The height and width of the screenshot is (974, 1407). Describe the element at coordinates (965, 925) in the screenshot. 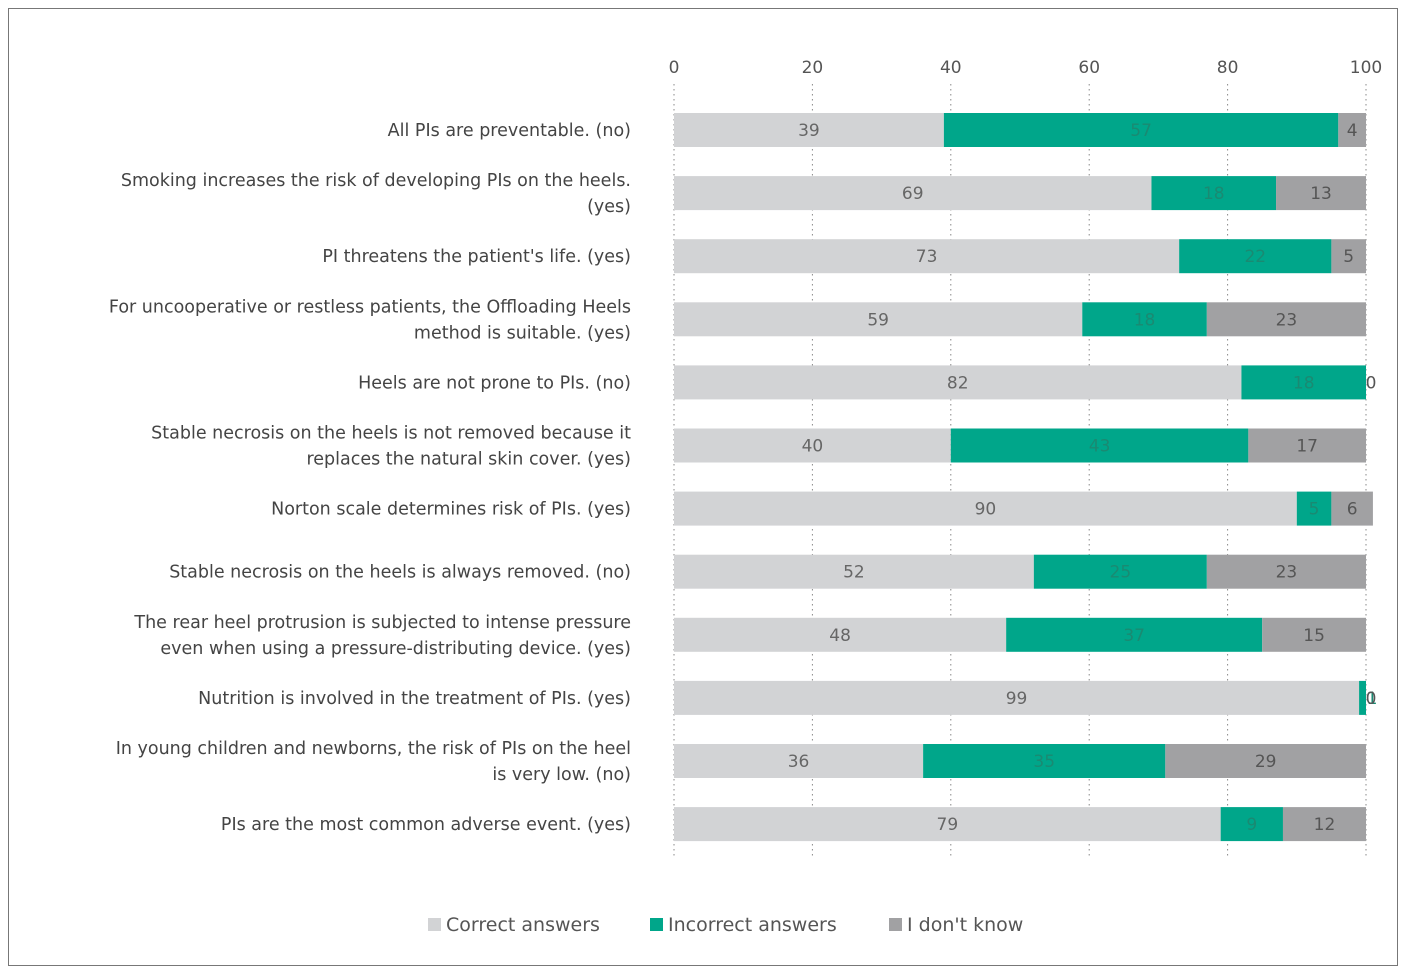

I see `legend-entry: I don't know` at that location.